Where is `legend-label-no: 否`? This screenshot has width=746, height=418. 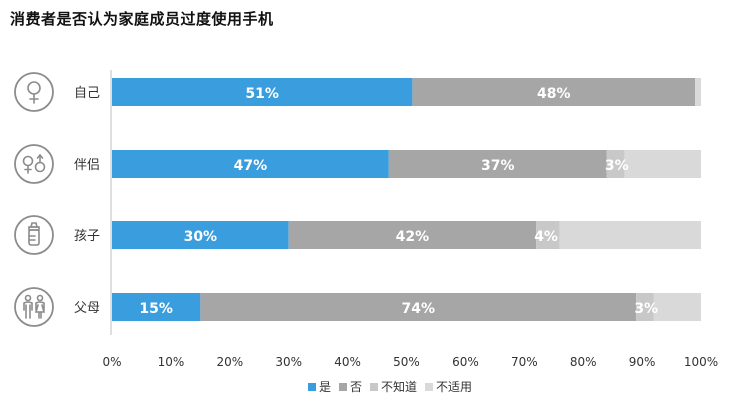
legend-label-no: 否 is located at coordinates (356, 387).